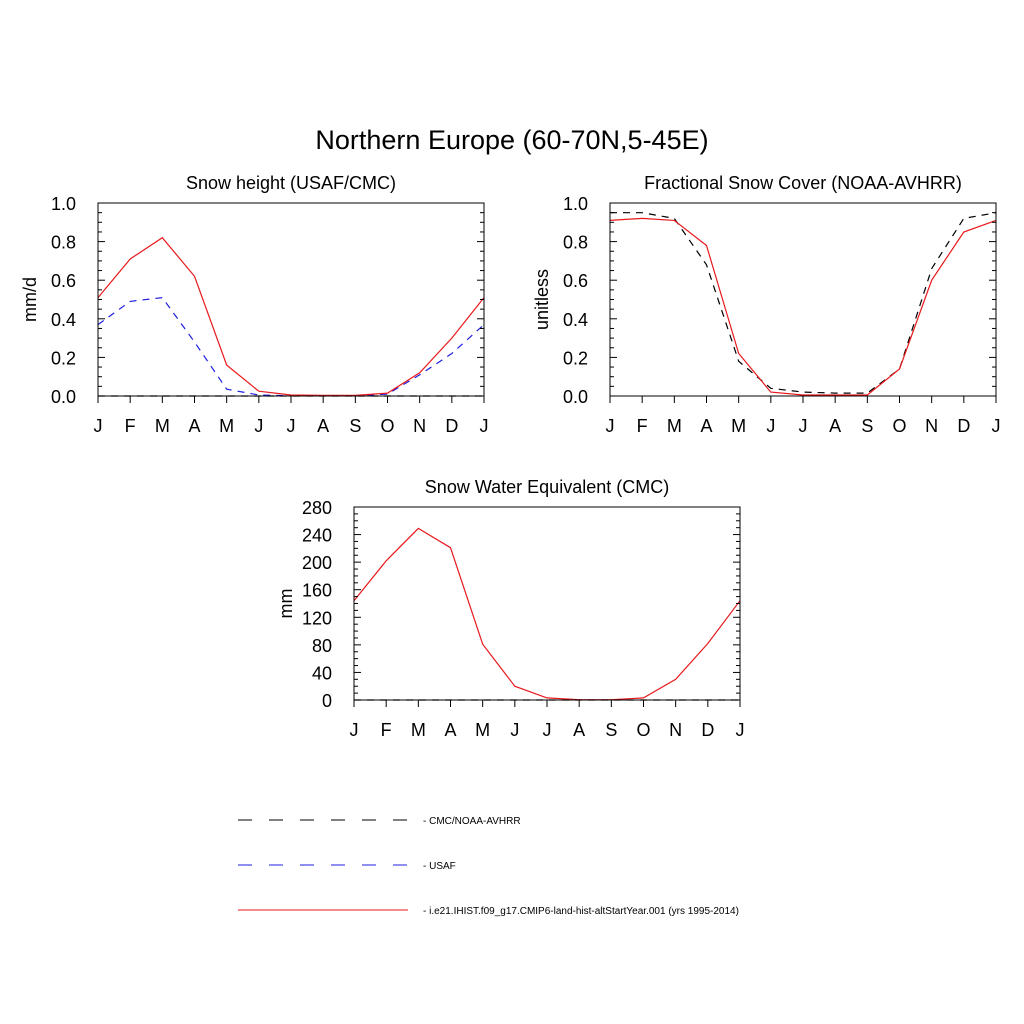 This screenshot has width=1024, height=1024. What do you see at coordinates (317, 591) in the screenshot?
I see `y-tick-label: 160` at bounding box center [317, 591].